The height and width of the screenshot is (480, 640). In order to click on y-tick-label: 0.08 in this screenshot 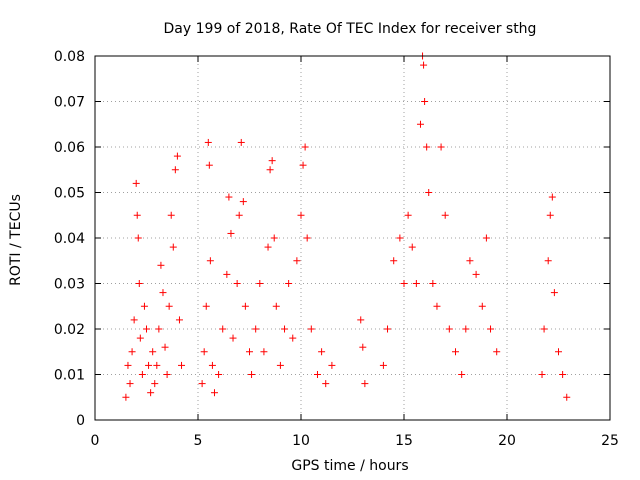, I will do `click(69, 57)`.